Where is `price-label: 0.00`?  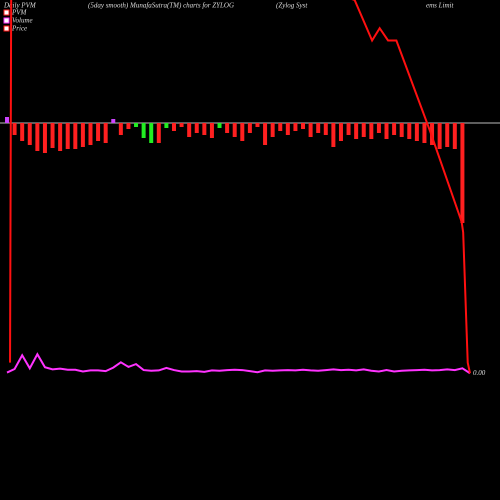
price-label: 0.00 is located at coordinates (479, 373).